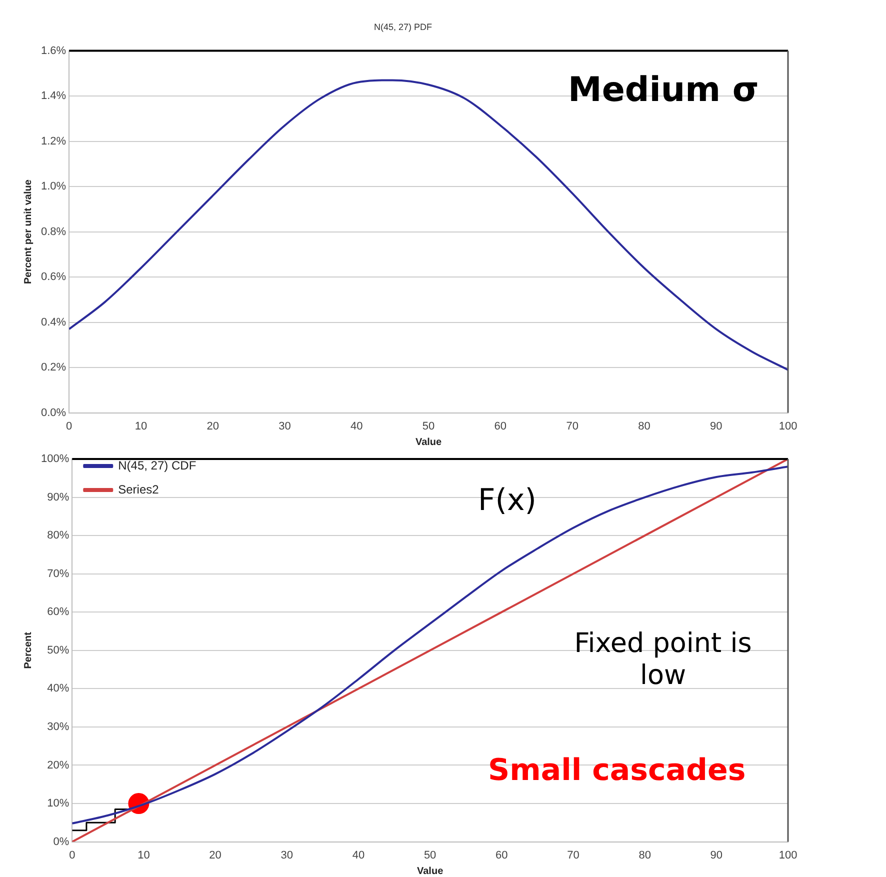 Image resolution: width=886 pixels, height=877 pixels. Describe the element at coordinates (53, 50) in the screenshot. I see `y-tick-label: 1.6%` at that location.